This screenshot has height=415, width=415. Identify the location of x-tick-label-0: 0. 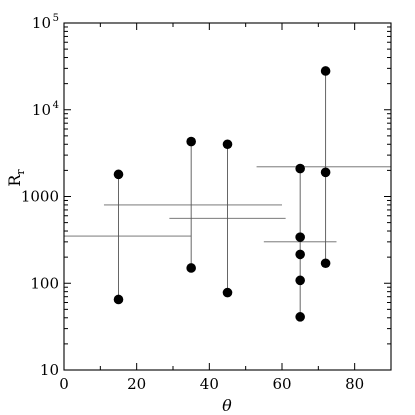
(64, 384).